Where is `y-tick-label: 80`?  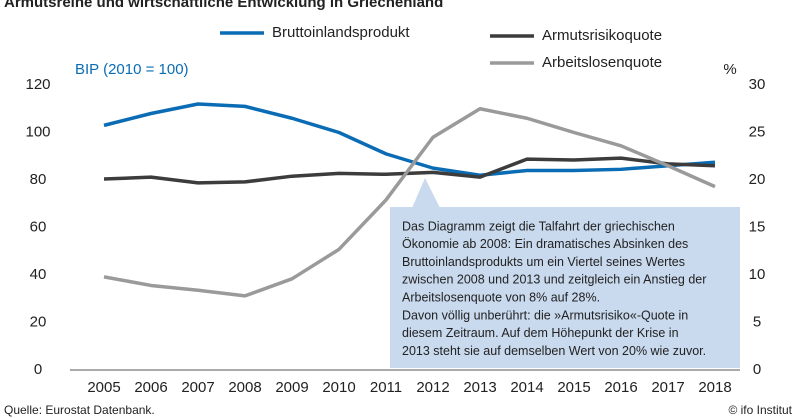 y-tick-label: 80 is located at coordinates (38, 179).